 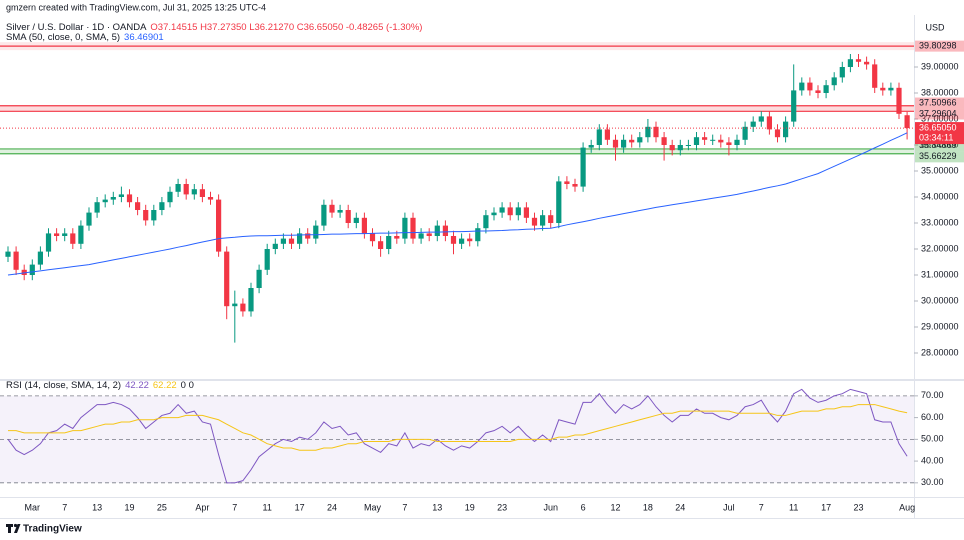 I want to click on current-price-label: 36.65050, so click(x=938, y=127).